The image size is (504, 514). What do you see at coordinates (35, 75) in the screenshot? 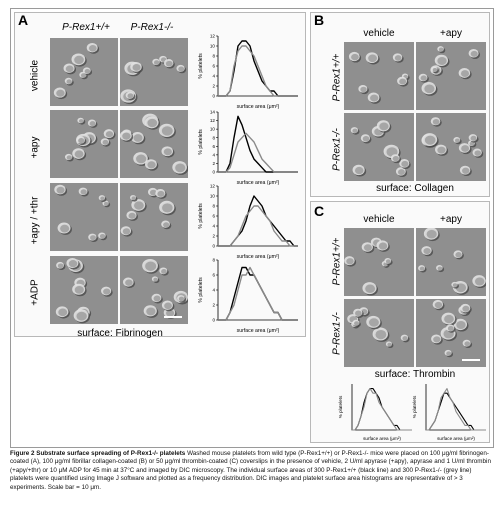
I see `panel-a-row-vehicle: vehicle` at bounding box center [35, 75].